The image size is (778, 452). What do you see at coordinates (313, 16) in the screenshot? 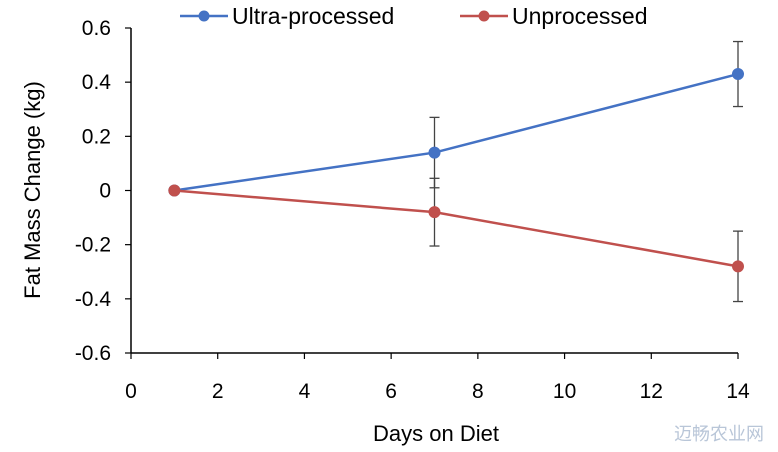
I see `legend-label: Ultra-processed` at bounding box center [313, 16].